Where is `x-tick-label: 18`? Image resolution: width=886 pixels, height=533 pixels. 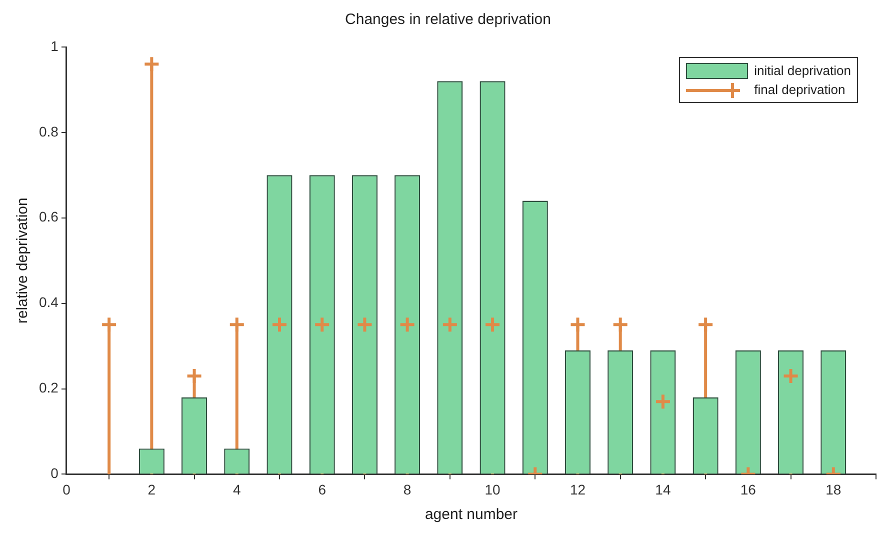
x-tick-label: 18 is located at coordinates (834, 489).